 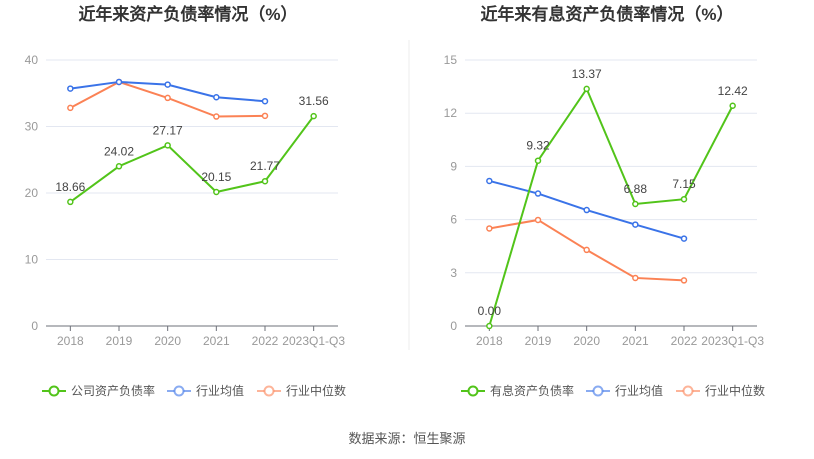 I want to click on chart-title: 近年来资产负债率情况（%）, so click(x=187, y=14).